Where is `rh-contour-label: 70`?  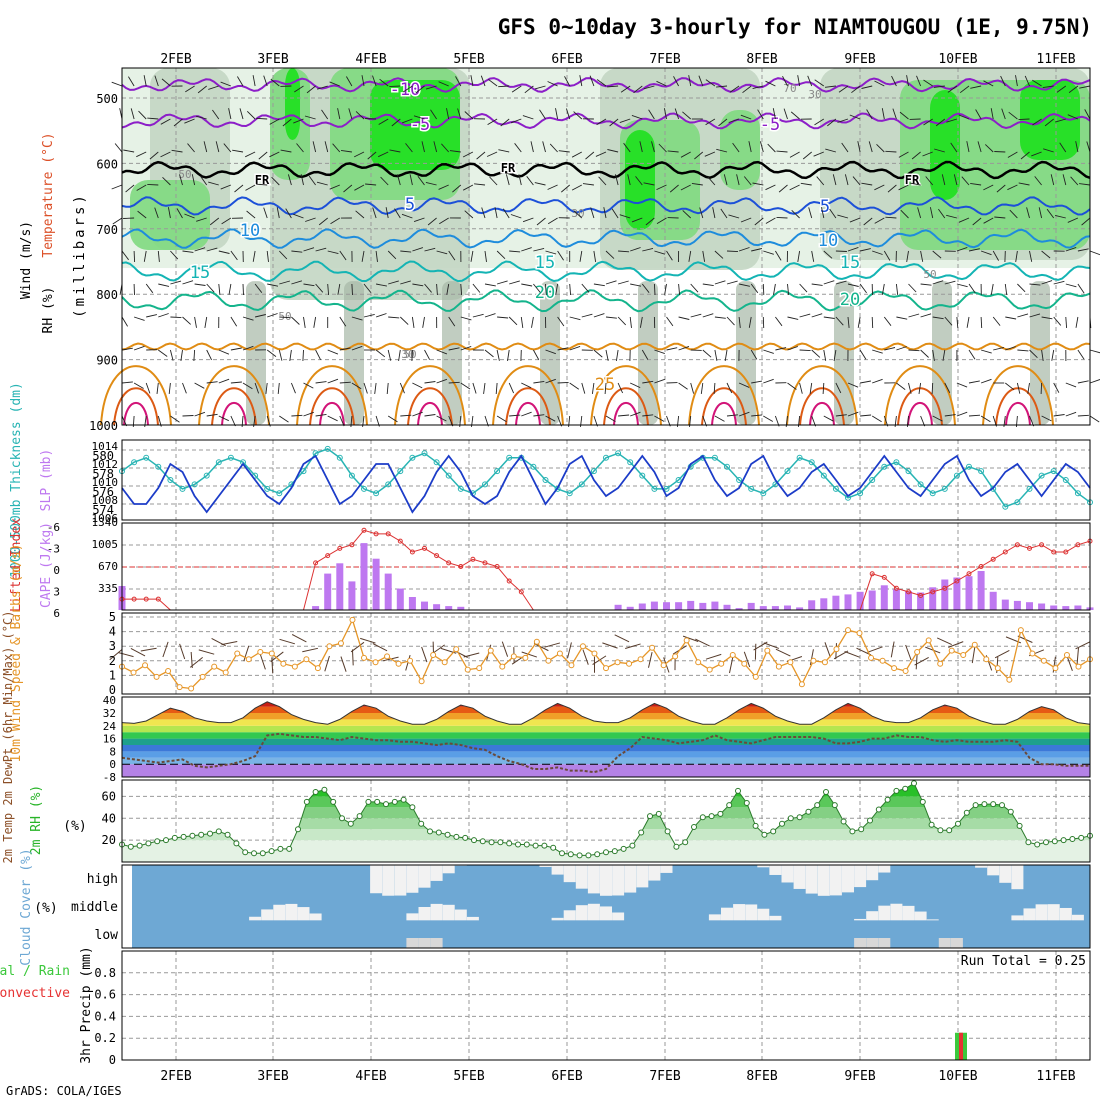 rh-contour-label: 70 is located at coordinates (789, 88).